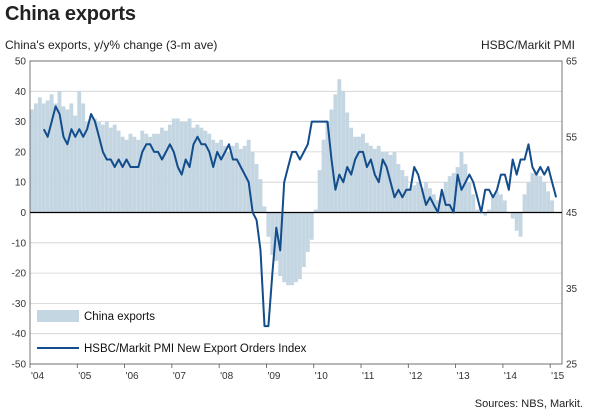 The width and height of the screenshot is (590, 413). What do you see at coordinates (21, 122) in the screenshot?
I see `left-tick-label: 30` at bounding box center [21, 122].